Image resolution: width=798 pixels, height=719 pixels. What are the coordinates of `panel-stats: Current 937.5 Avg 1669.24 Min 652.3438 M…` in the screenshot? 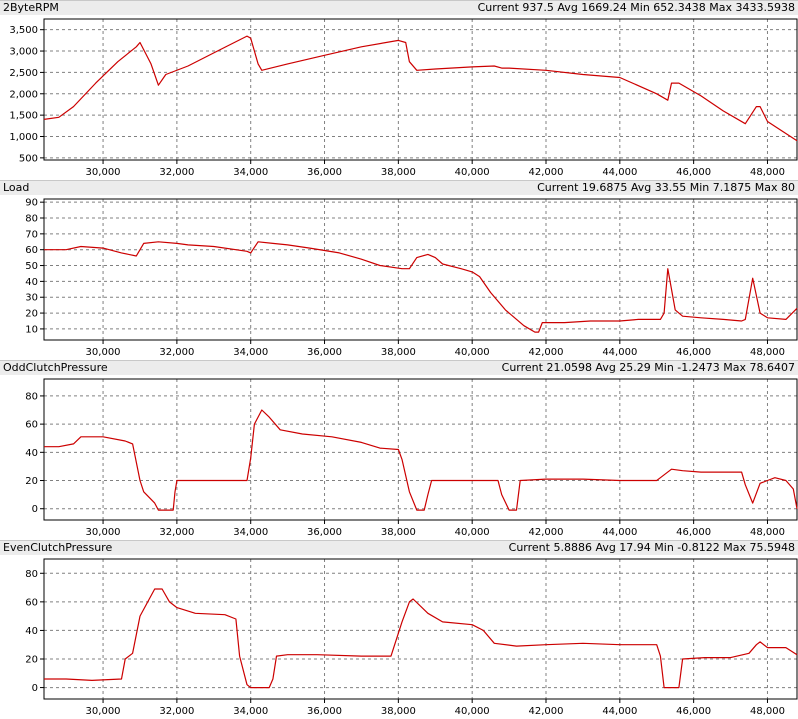 It's located at (636, 7).